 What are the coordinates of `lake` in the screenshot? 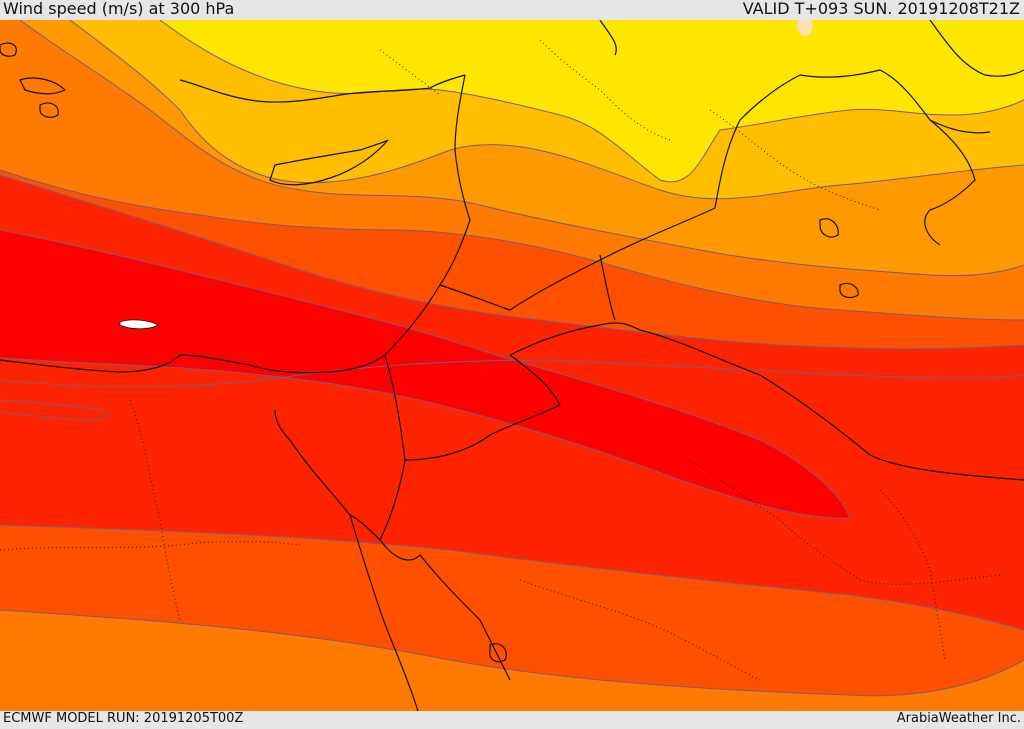 It's located at (139, 324).